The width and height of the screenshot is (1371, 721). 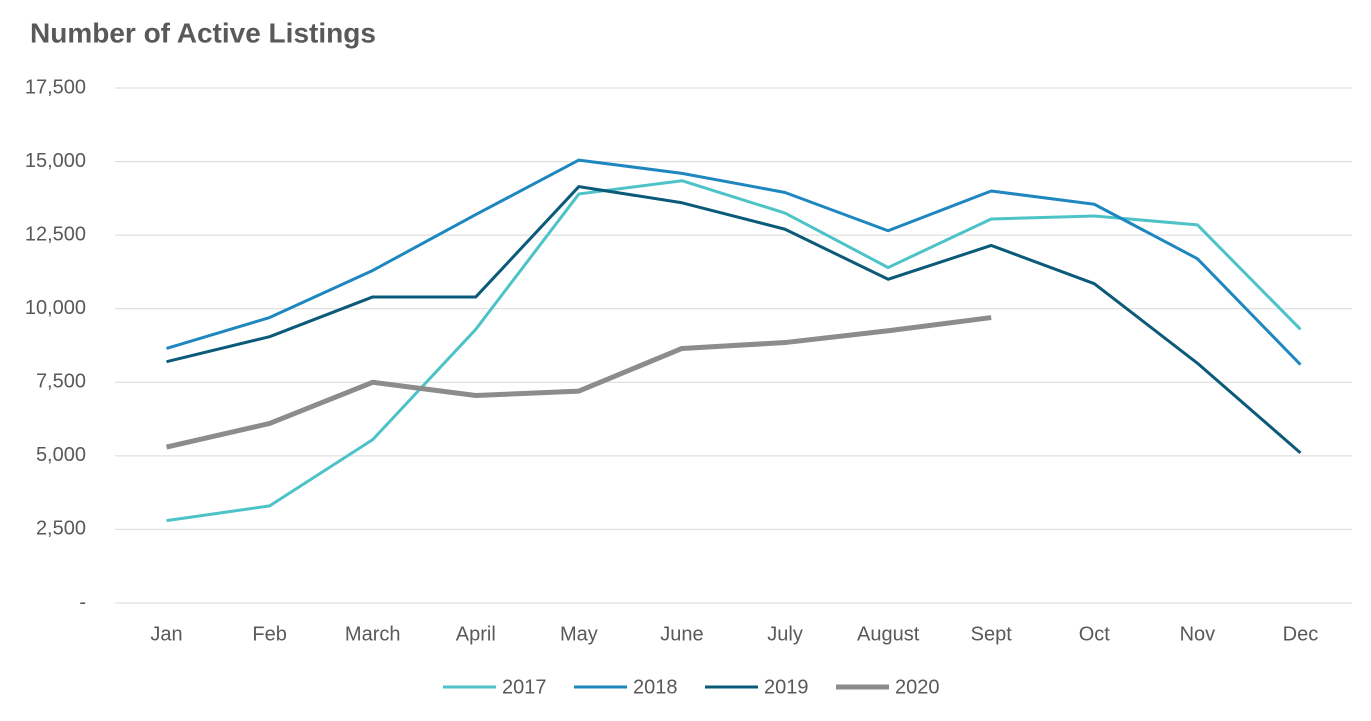 I want to click on y-tick-label: 12,500, so click(x=55, y=234).